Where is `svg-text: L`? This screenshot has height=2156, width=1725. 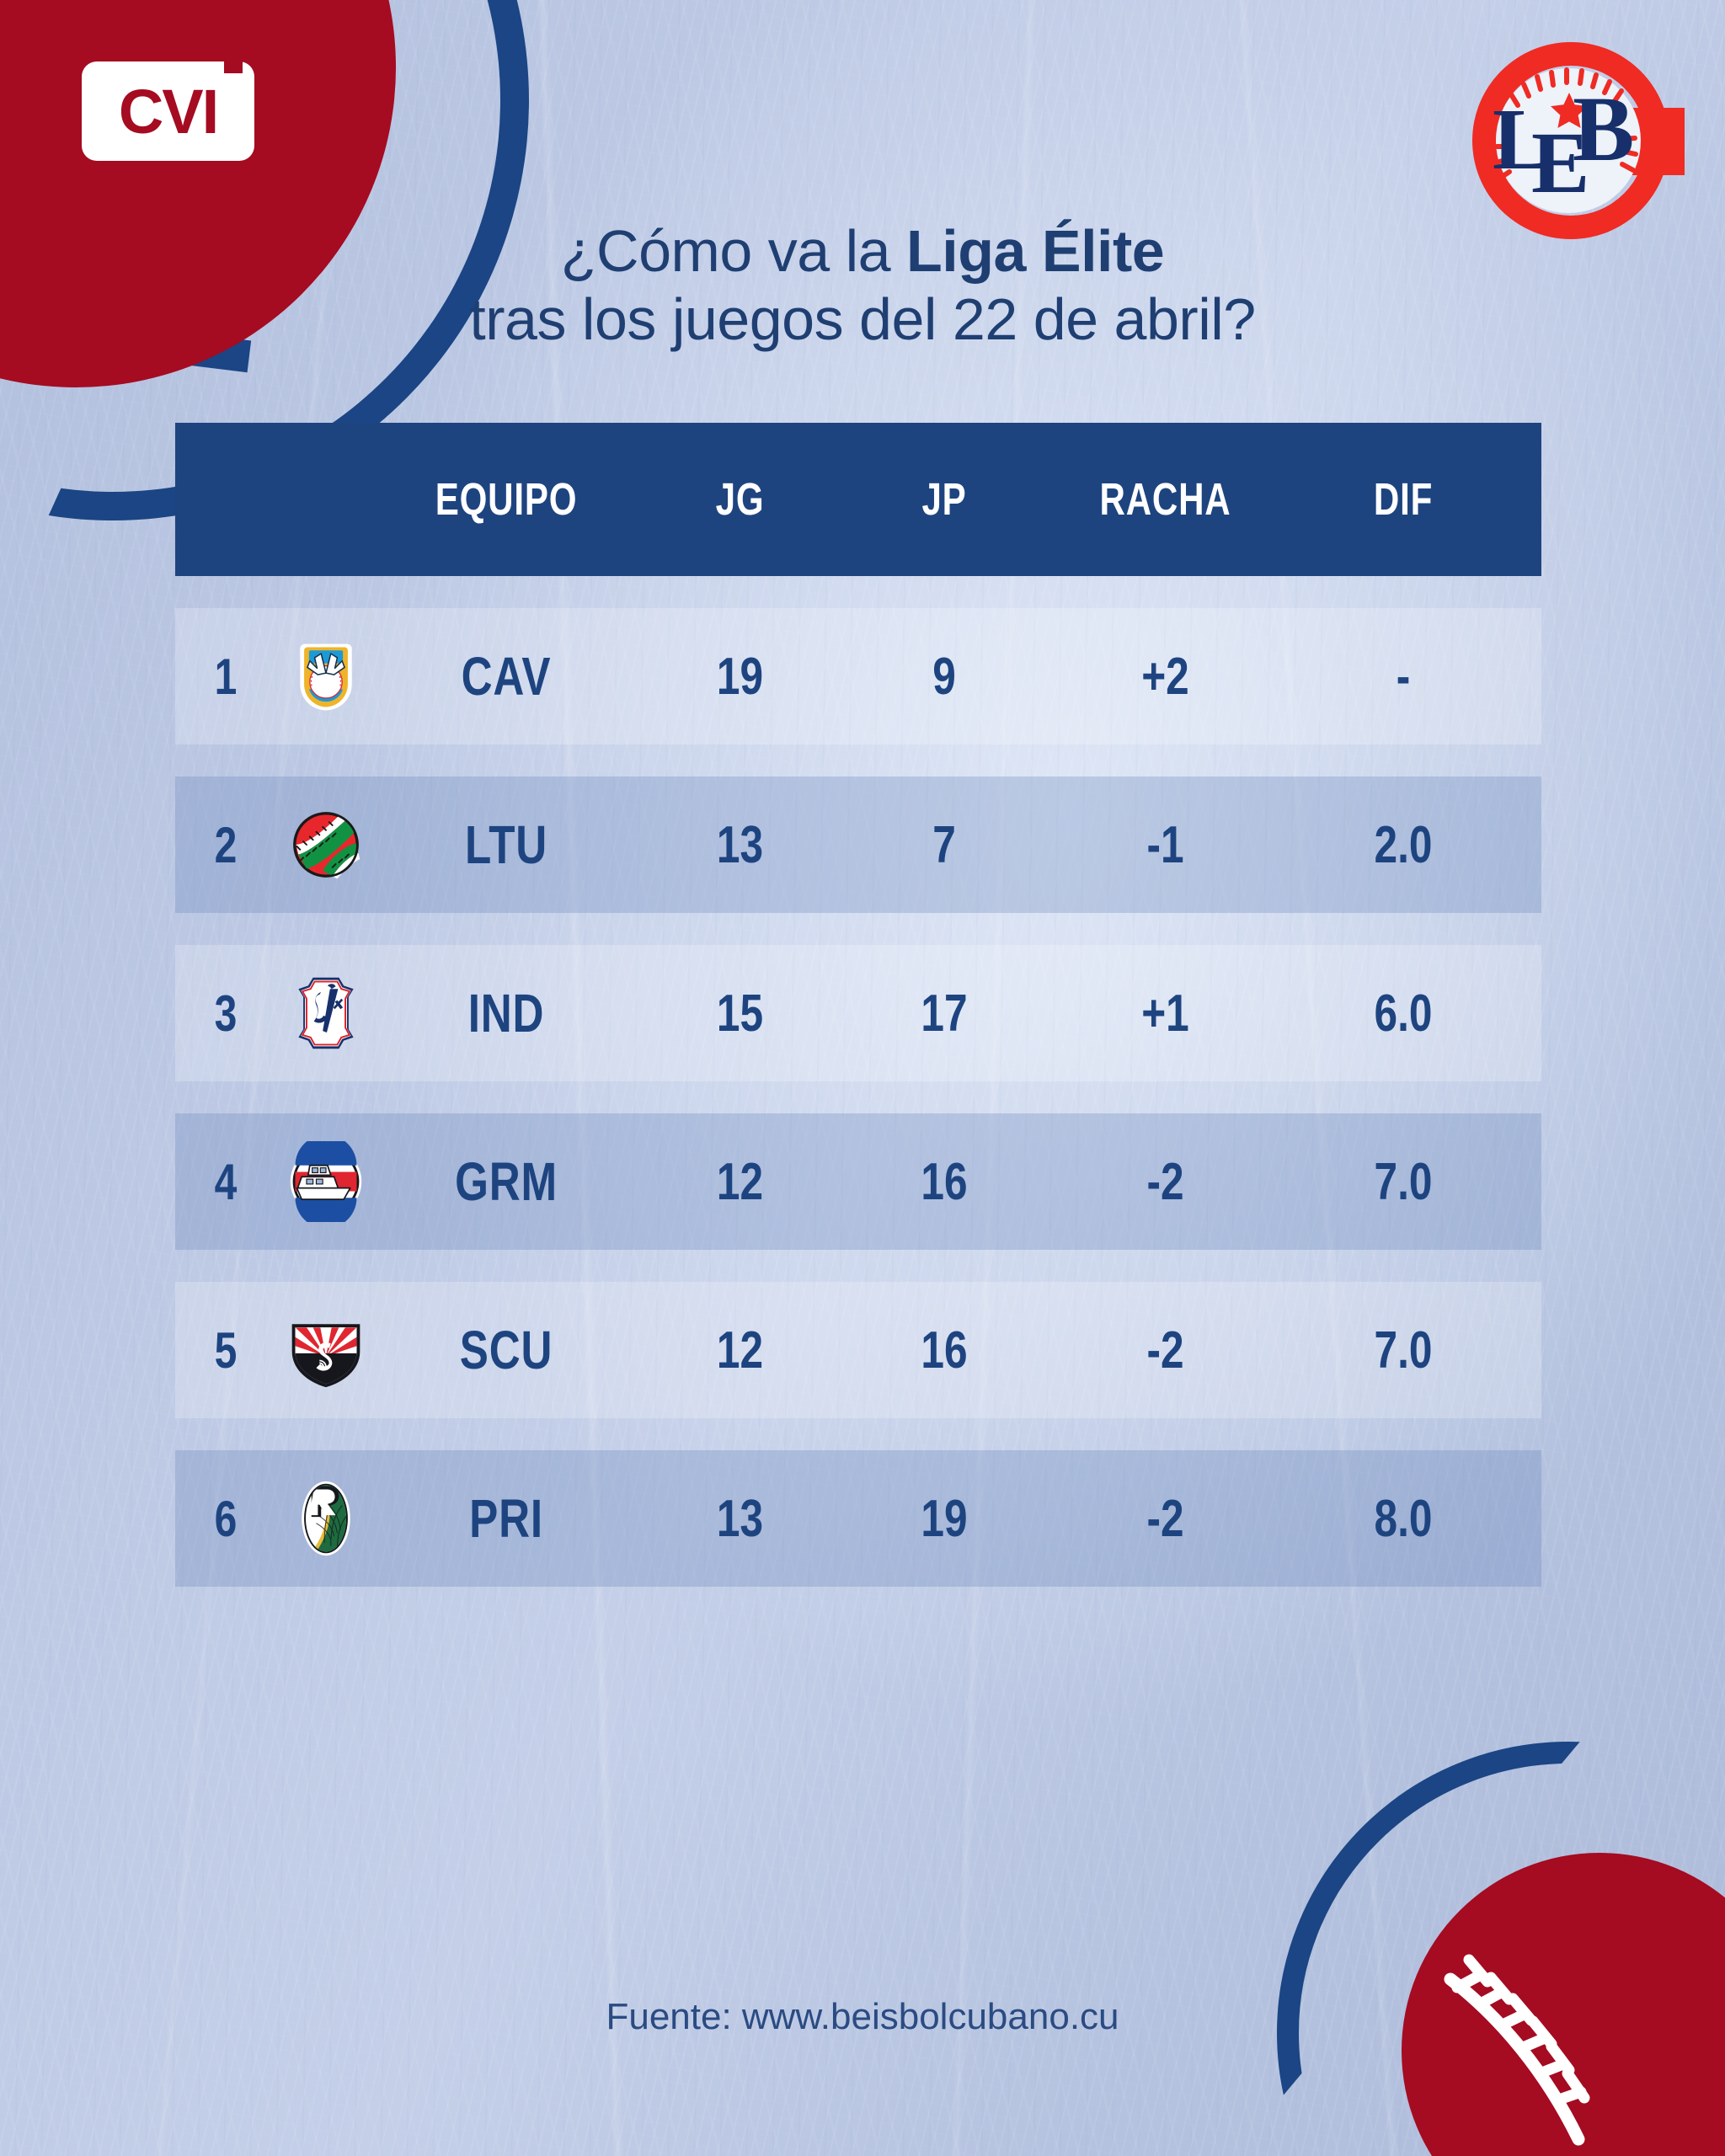 svg-text: L is located at coordinates (1522, 139).